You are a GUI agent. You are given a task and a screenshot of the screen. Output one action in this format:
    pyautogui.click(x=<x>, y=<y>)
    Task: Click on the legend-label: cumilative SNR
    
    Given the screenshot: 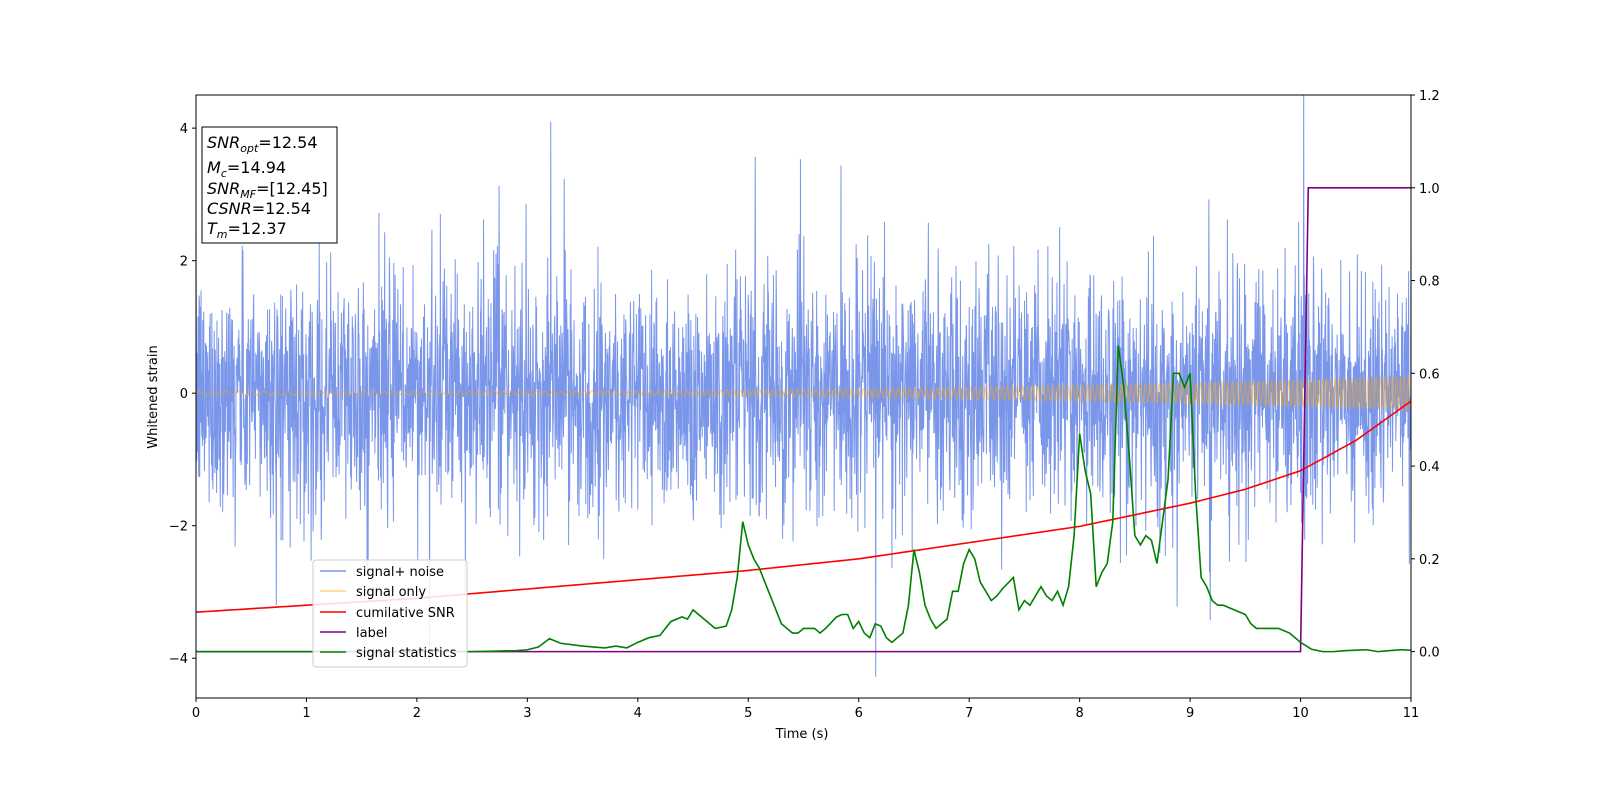 What is the action you would take?
    pyautogui.click(x=405, y=613)
    